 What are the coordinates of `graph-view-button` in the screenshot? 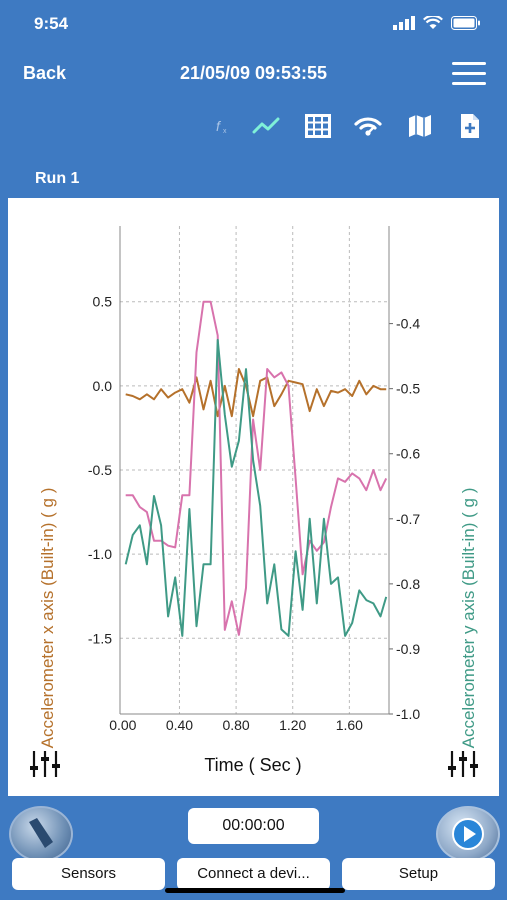 It's located at (266, 126).